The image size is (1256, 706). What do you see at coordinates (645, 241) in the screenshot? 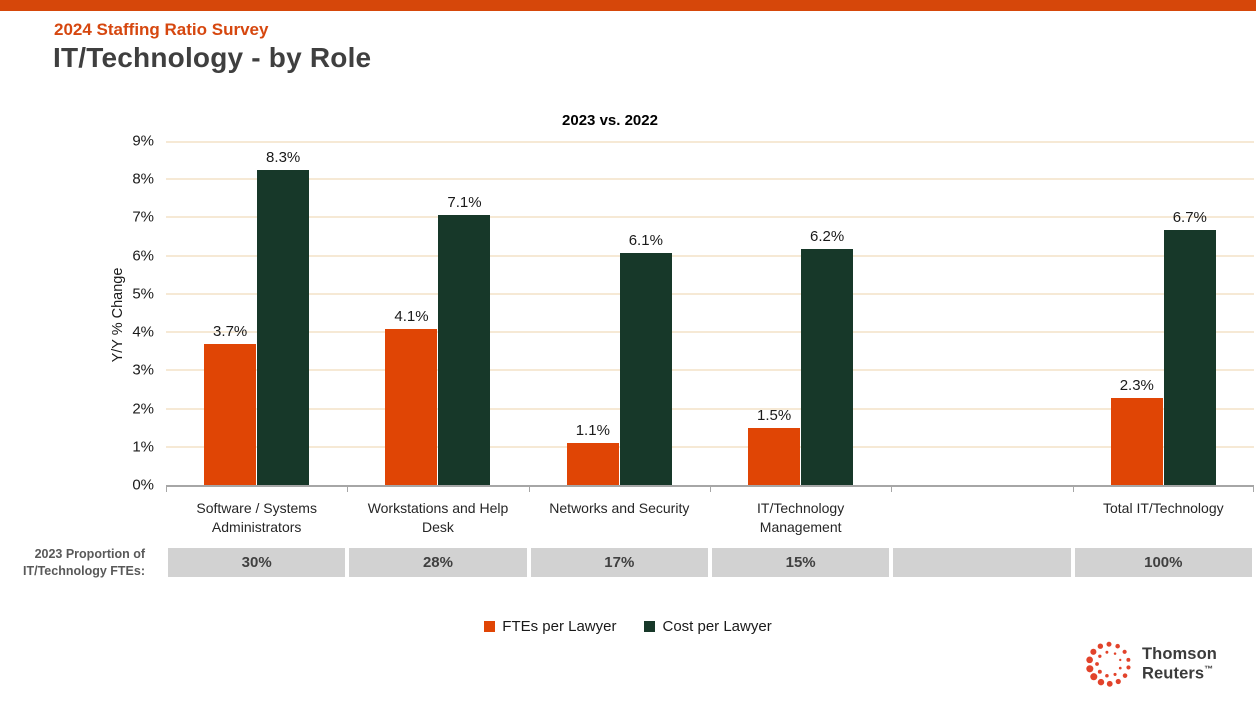
I see `bar-value-label: 6.1%` at bounding box center [645, 241].